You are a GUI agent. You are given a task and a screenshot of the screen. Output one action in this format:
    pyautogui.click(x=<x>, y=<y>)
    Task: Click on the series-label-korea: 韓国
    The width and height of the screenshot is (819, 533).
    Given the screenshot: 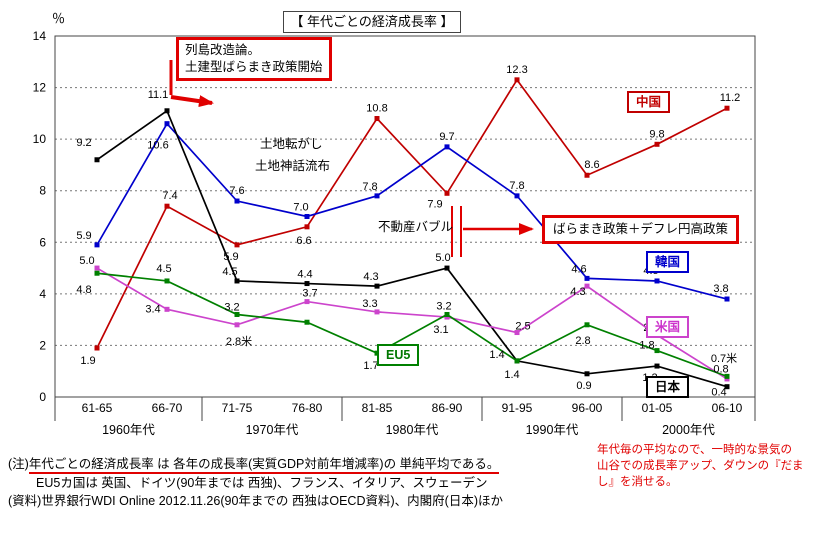 What is the action you would take?
    pyautogui.click(x=668, y=262)
    